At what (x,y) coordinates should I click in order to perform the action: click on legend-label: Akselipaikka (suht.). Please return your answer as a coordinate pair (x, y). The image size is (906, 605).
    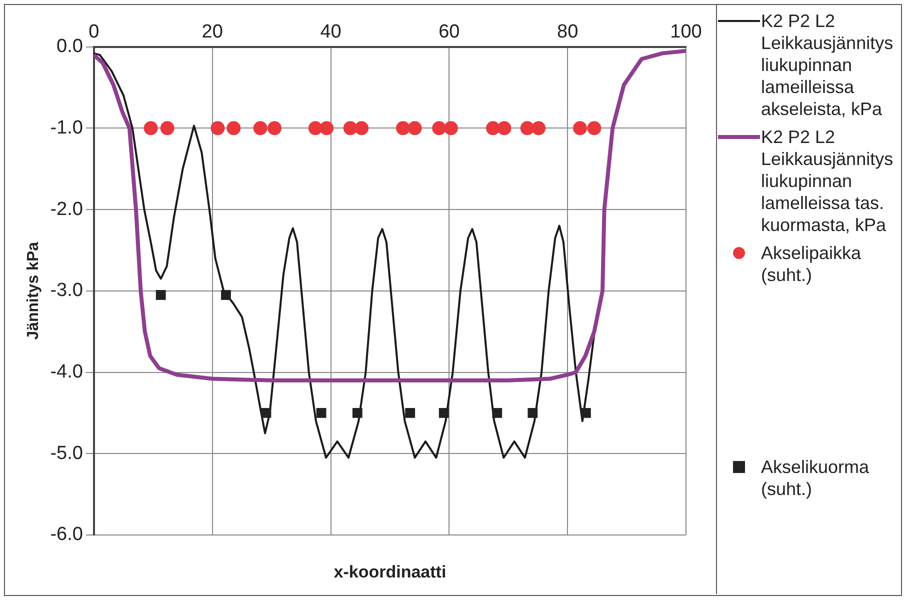
    Looking at the image, I should click on (811, 264).